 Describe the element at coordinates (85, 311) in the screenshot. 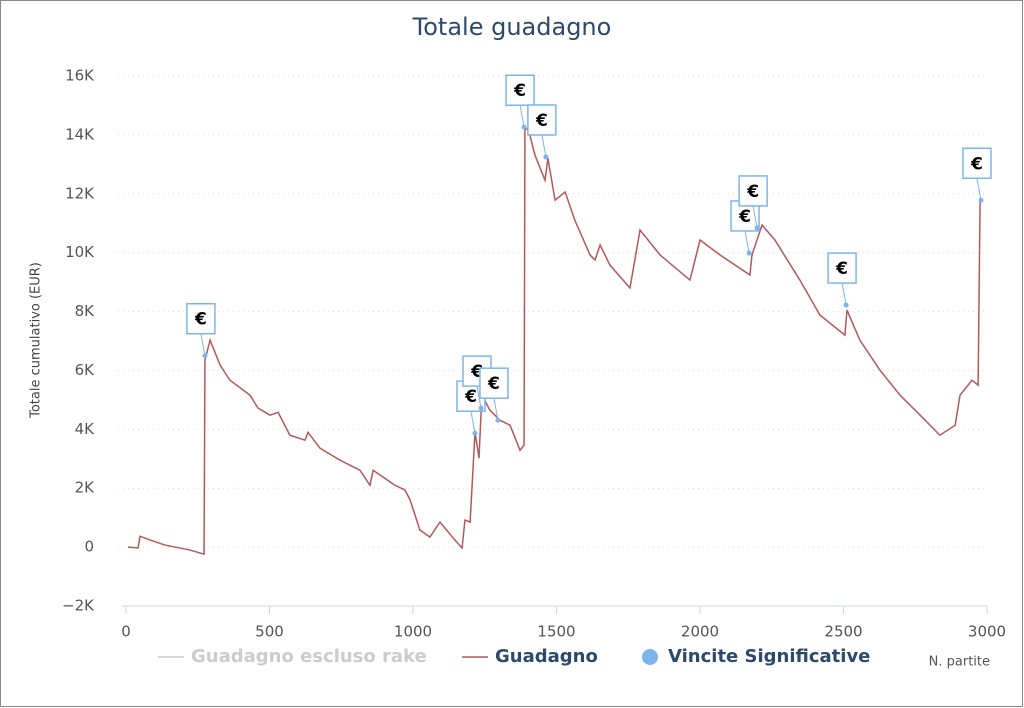

I see `y-tick-label: 8K` at that location.